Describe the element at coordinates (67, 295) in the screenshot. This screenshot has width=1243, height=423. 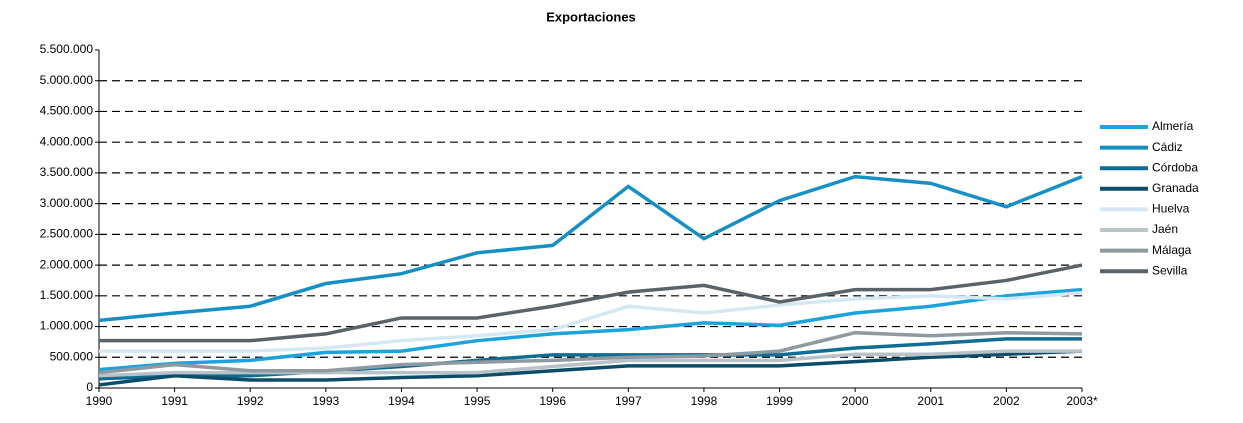
I see `y-tick-label: 1.500.000` at that location.